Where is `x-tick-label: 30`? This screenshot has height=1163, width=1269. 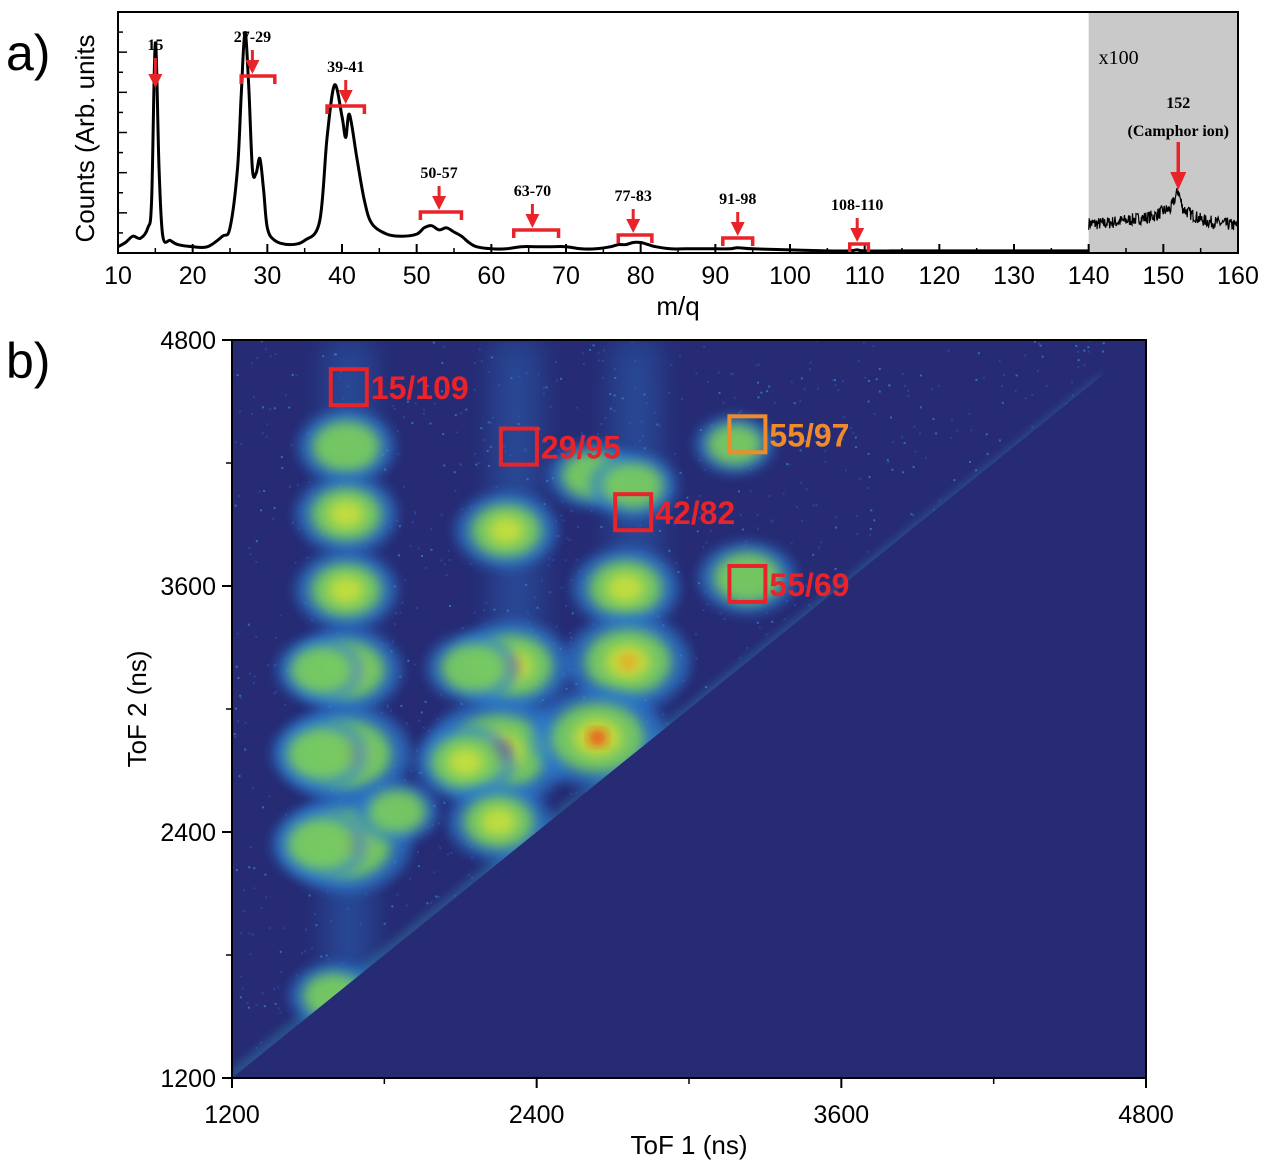 x-tick-label: 30 is located at coordinates (267, 276).